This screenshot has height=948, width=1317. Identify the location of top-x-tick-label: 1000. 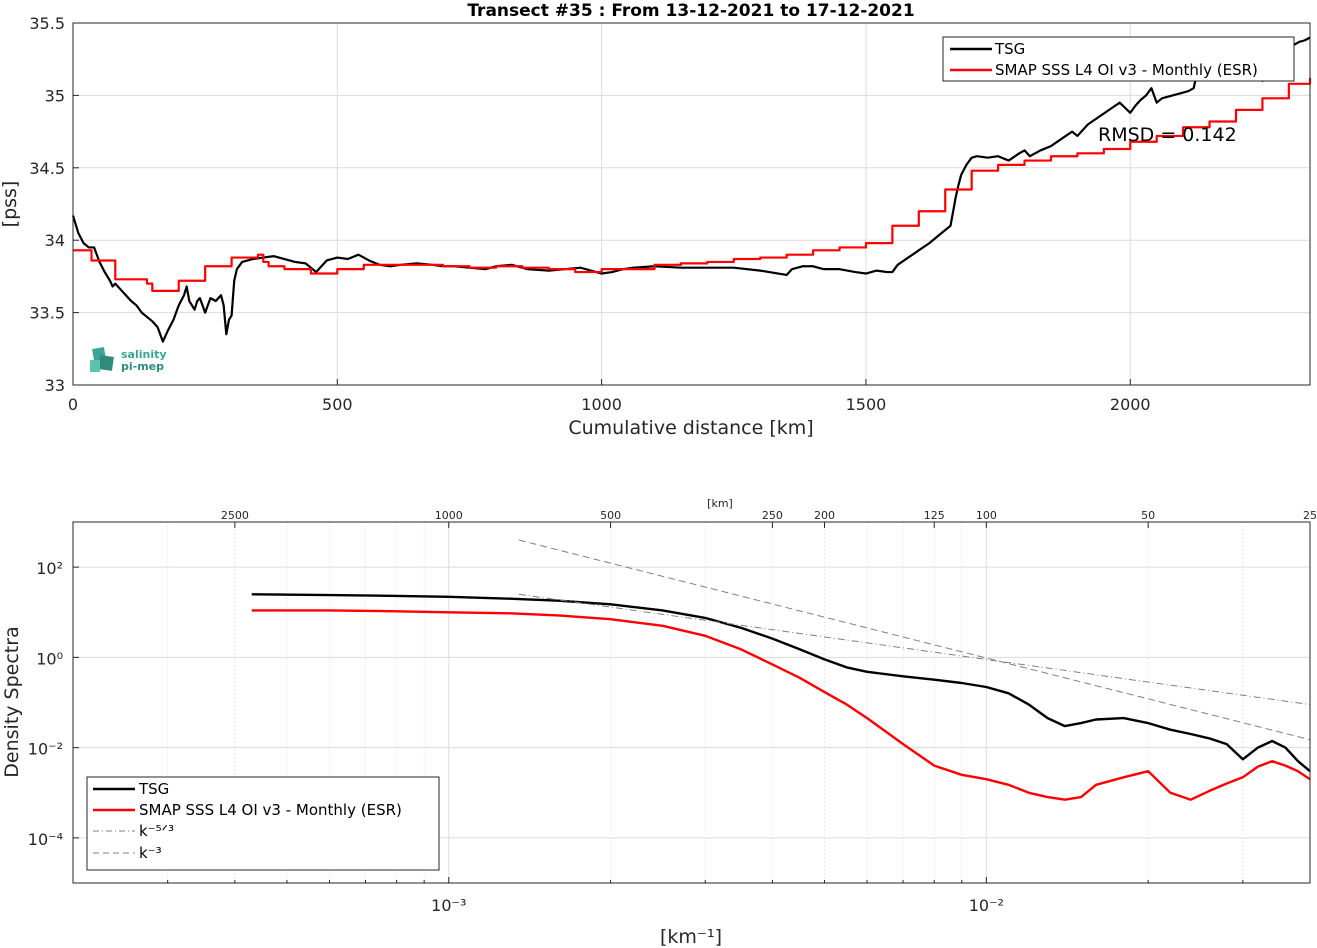
(601, 404).